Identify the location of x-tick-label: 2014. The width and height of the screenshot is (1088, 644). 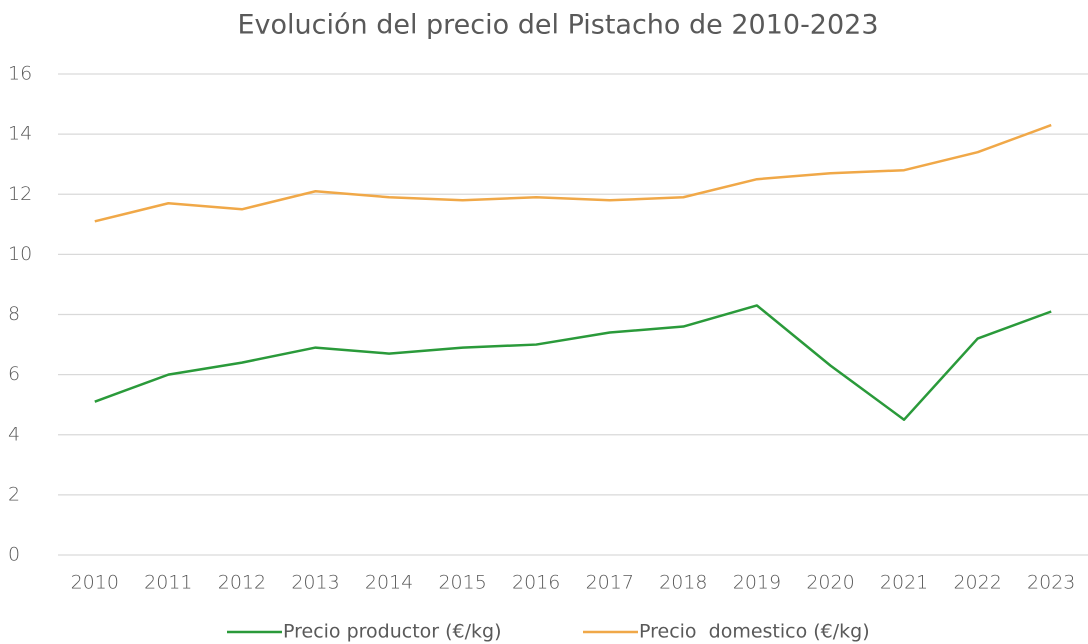
(389, 583).